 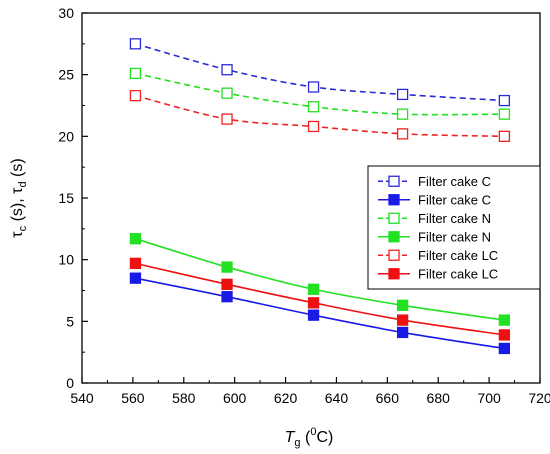 I want to click on y-axis-title-tau-d: τ, so click(x=17, y=190).